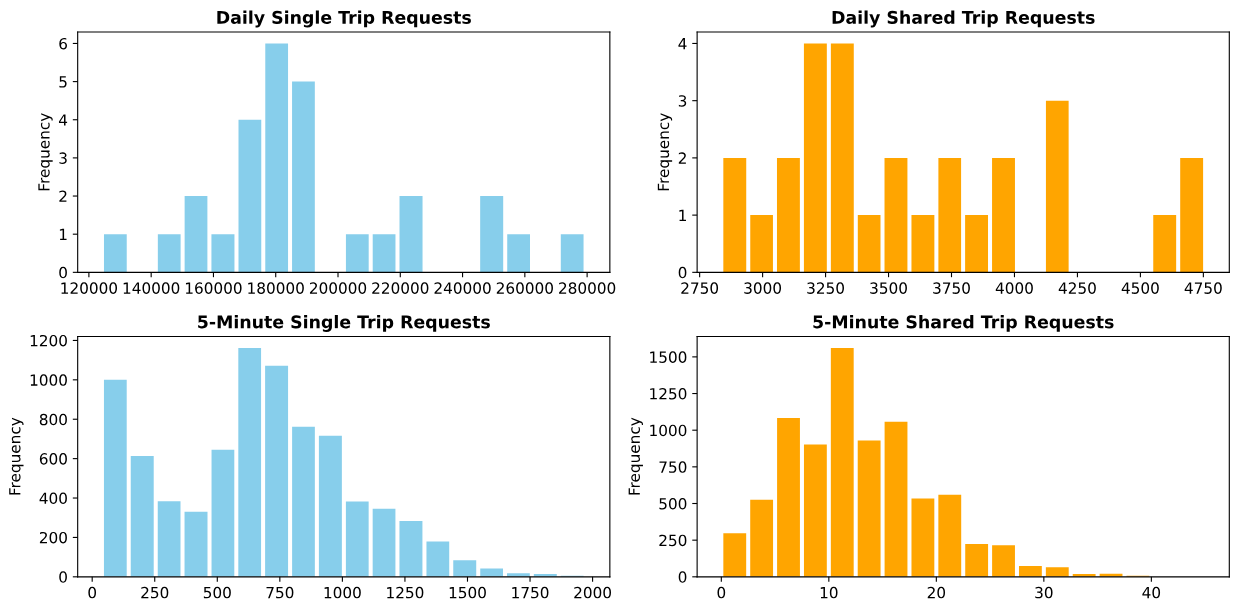  I want to click on y-tick-label: 500, so click(673, 503).